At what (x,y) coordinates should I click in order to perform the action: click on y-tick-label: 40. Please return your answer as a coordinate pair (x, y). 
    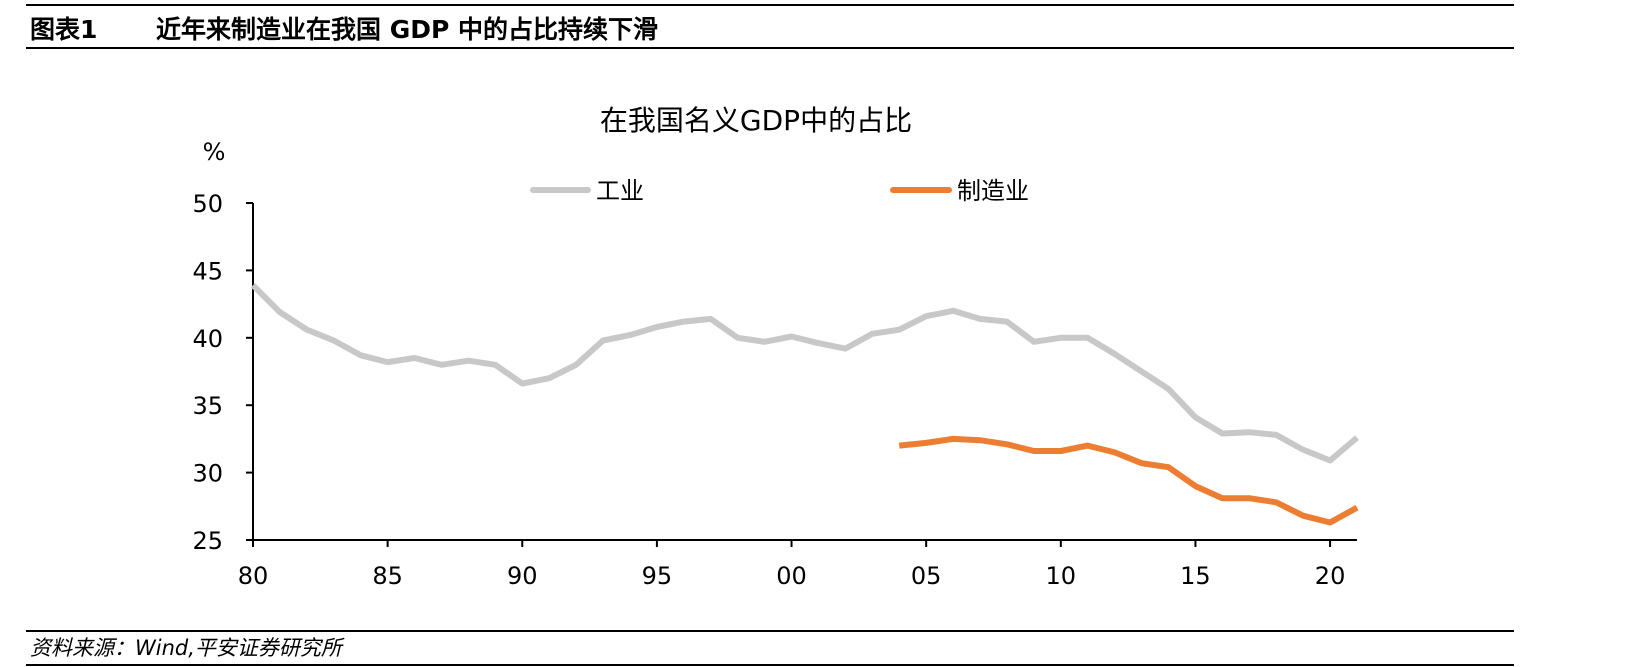
    Looking at the image, I should click on (207, 339).